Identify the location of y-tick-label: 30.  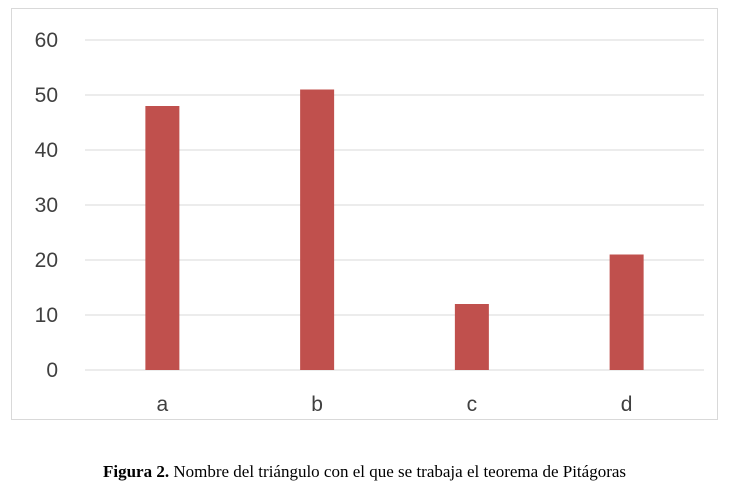
(46, 205).